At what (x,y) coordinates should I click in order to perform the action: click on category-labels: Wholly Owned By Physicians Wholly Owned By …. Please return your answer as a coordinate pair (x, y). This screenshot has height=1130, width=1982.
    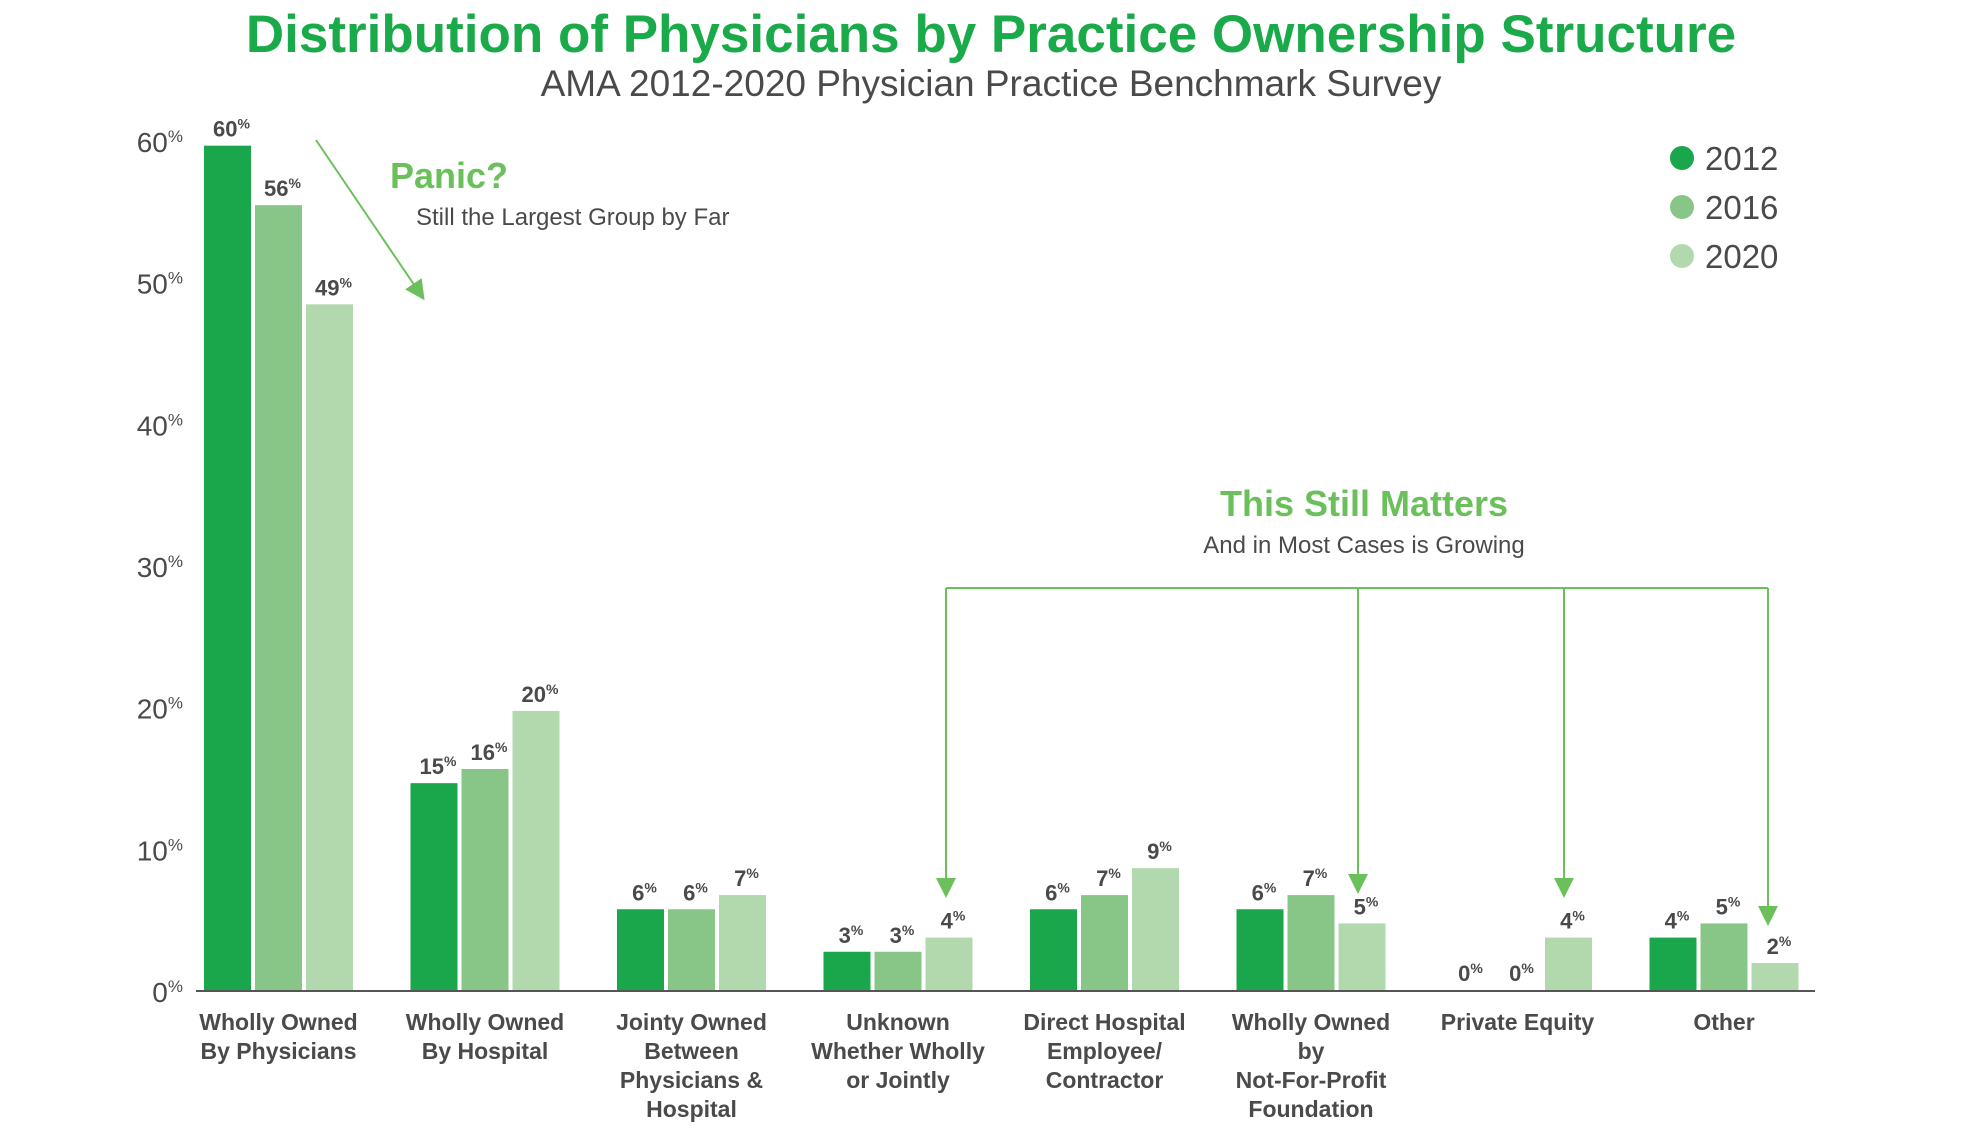
    Looking at the image, I should click on (976, 1065).